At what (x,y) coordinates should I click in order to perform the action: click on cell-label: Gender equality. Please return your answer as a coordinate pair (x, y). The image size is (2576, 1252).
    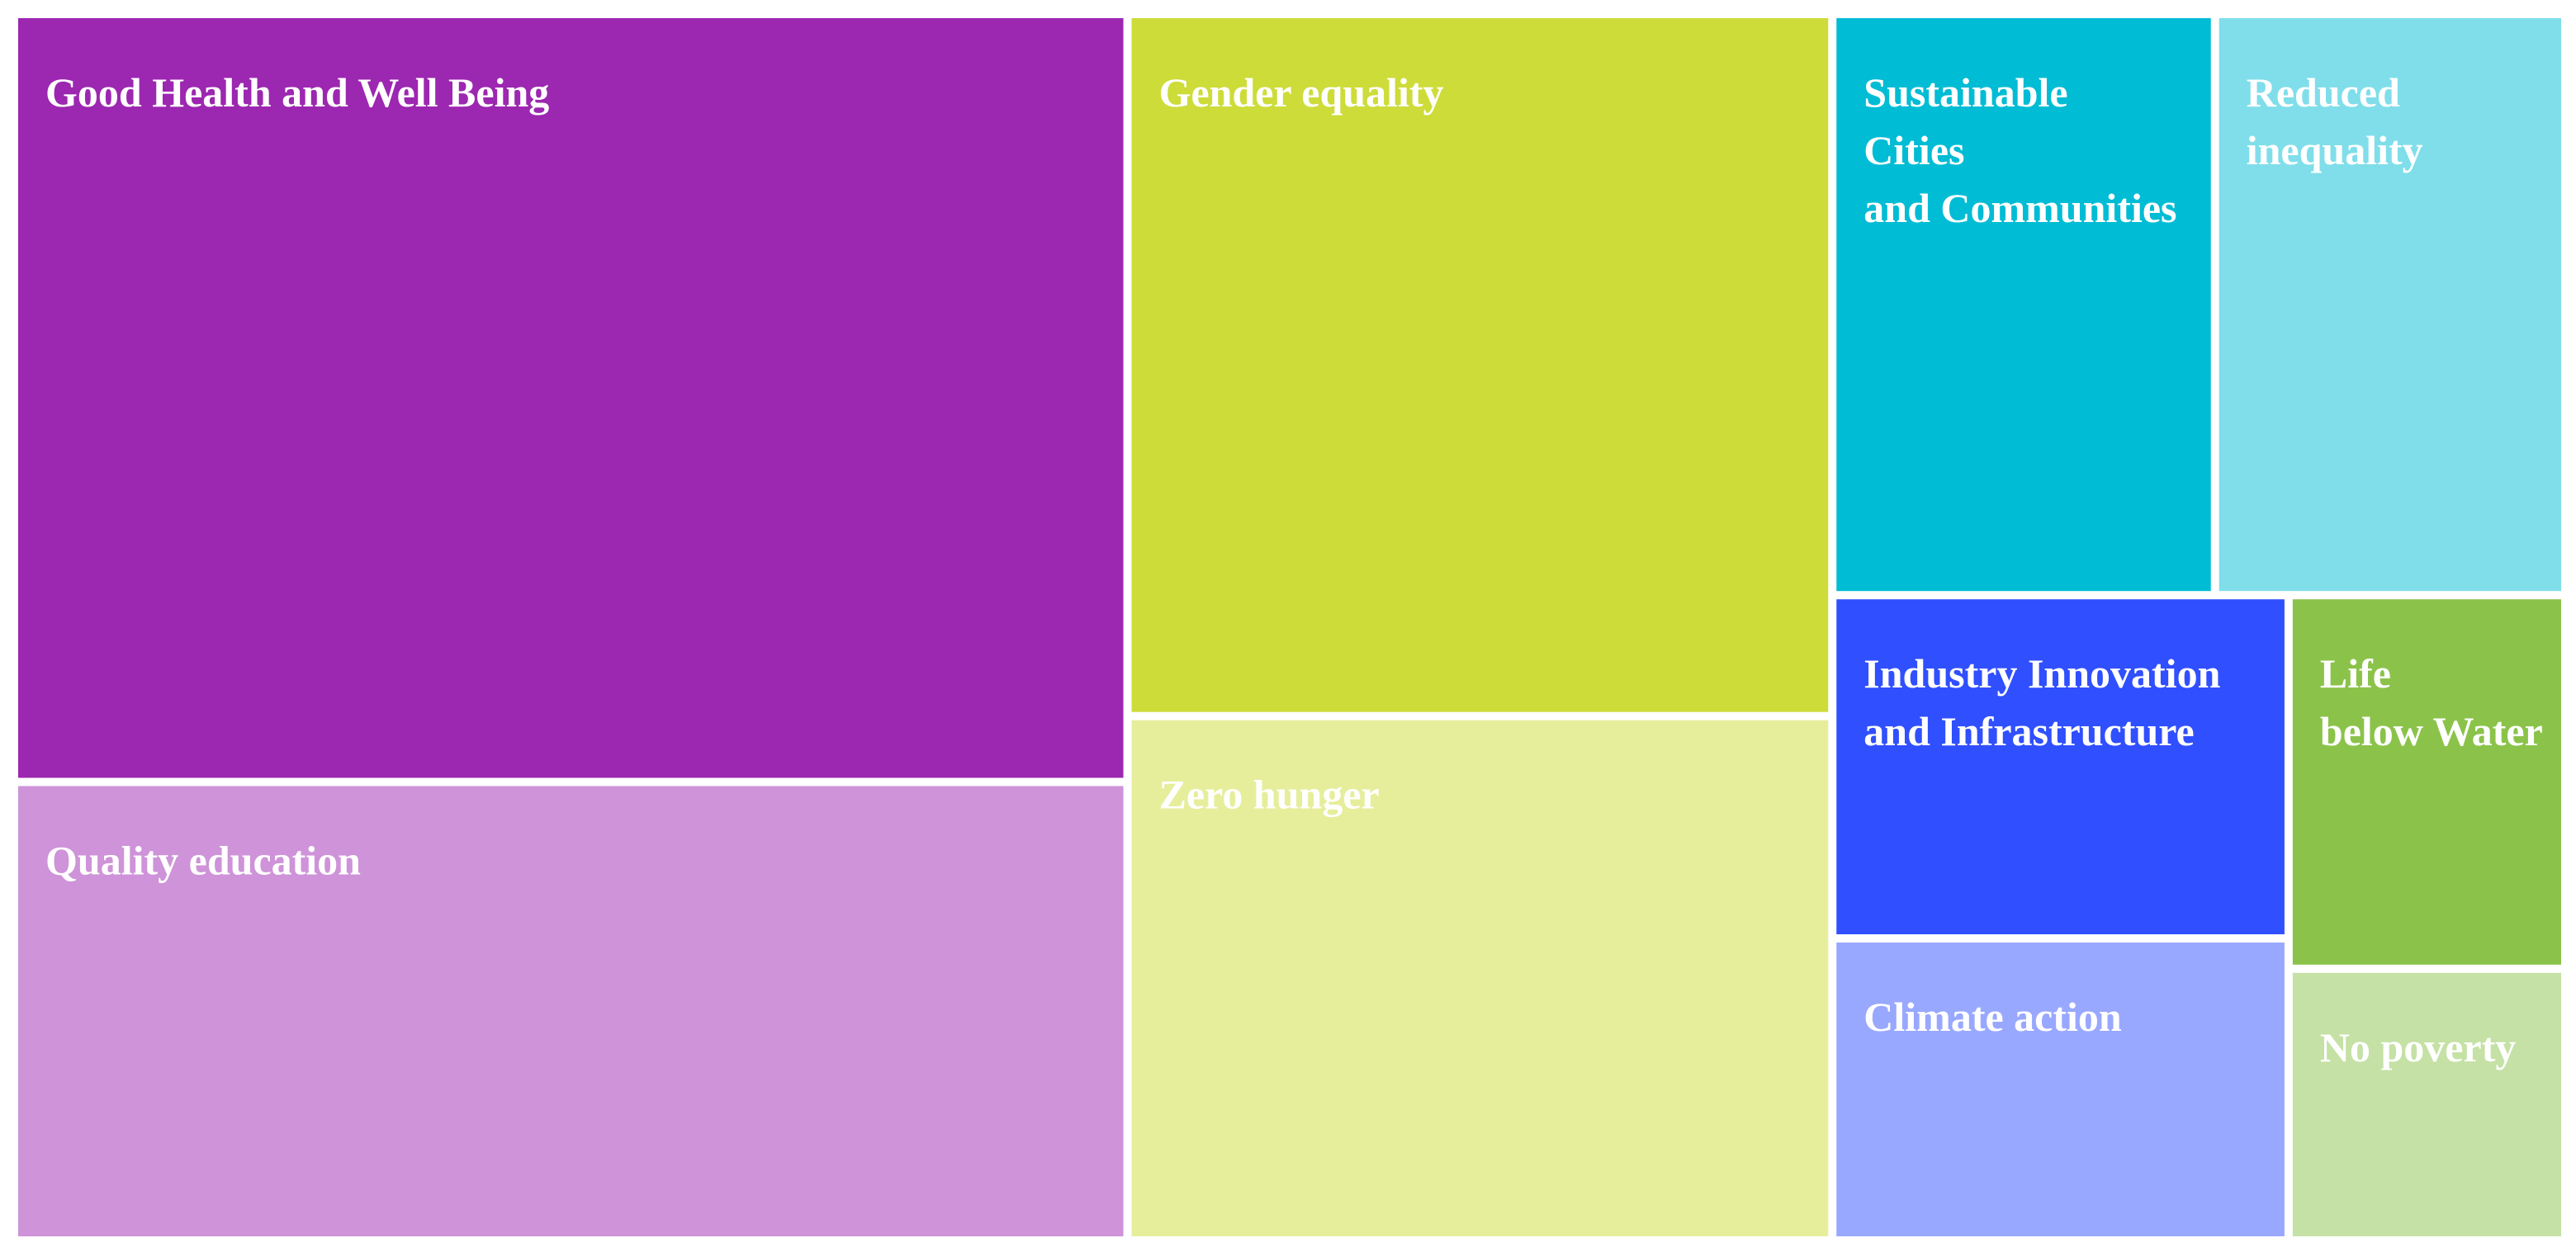
    Looking at the image, I should click on (1301, 92).